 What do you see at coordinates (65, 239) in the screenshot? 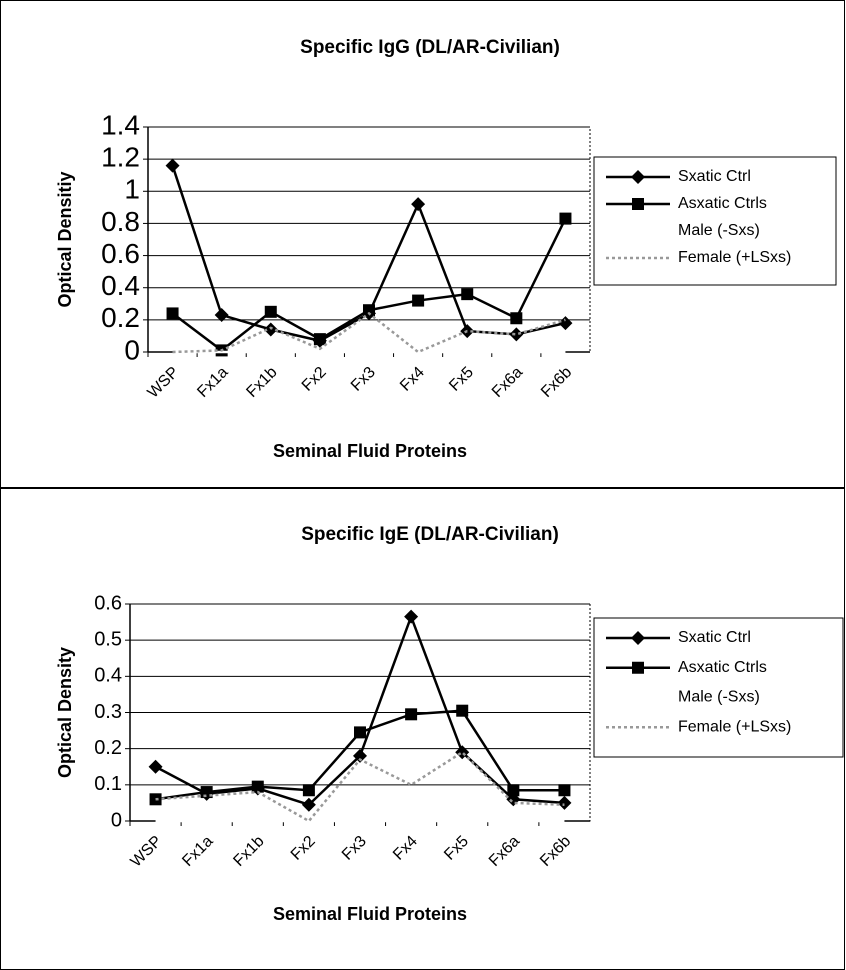
I see `y-axis-title: Optical Densitiy` at bounding box center [65, 239].